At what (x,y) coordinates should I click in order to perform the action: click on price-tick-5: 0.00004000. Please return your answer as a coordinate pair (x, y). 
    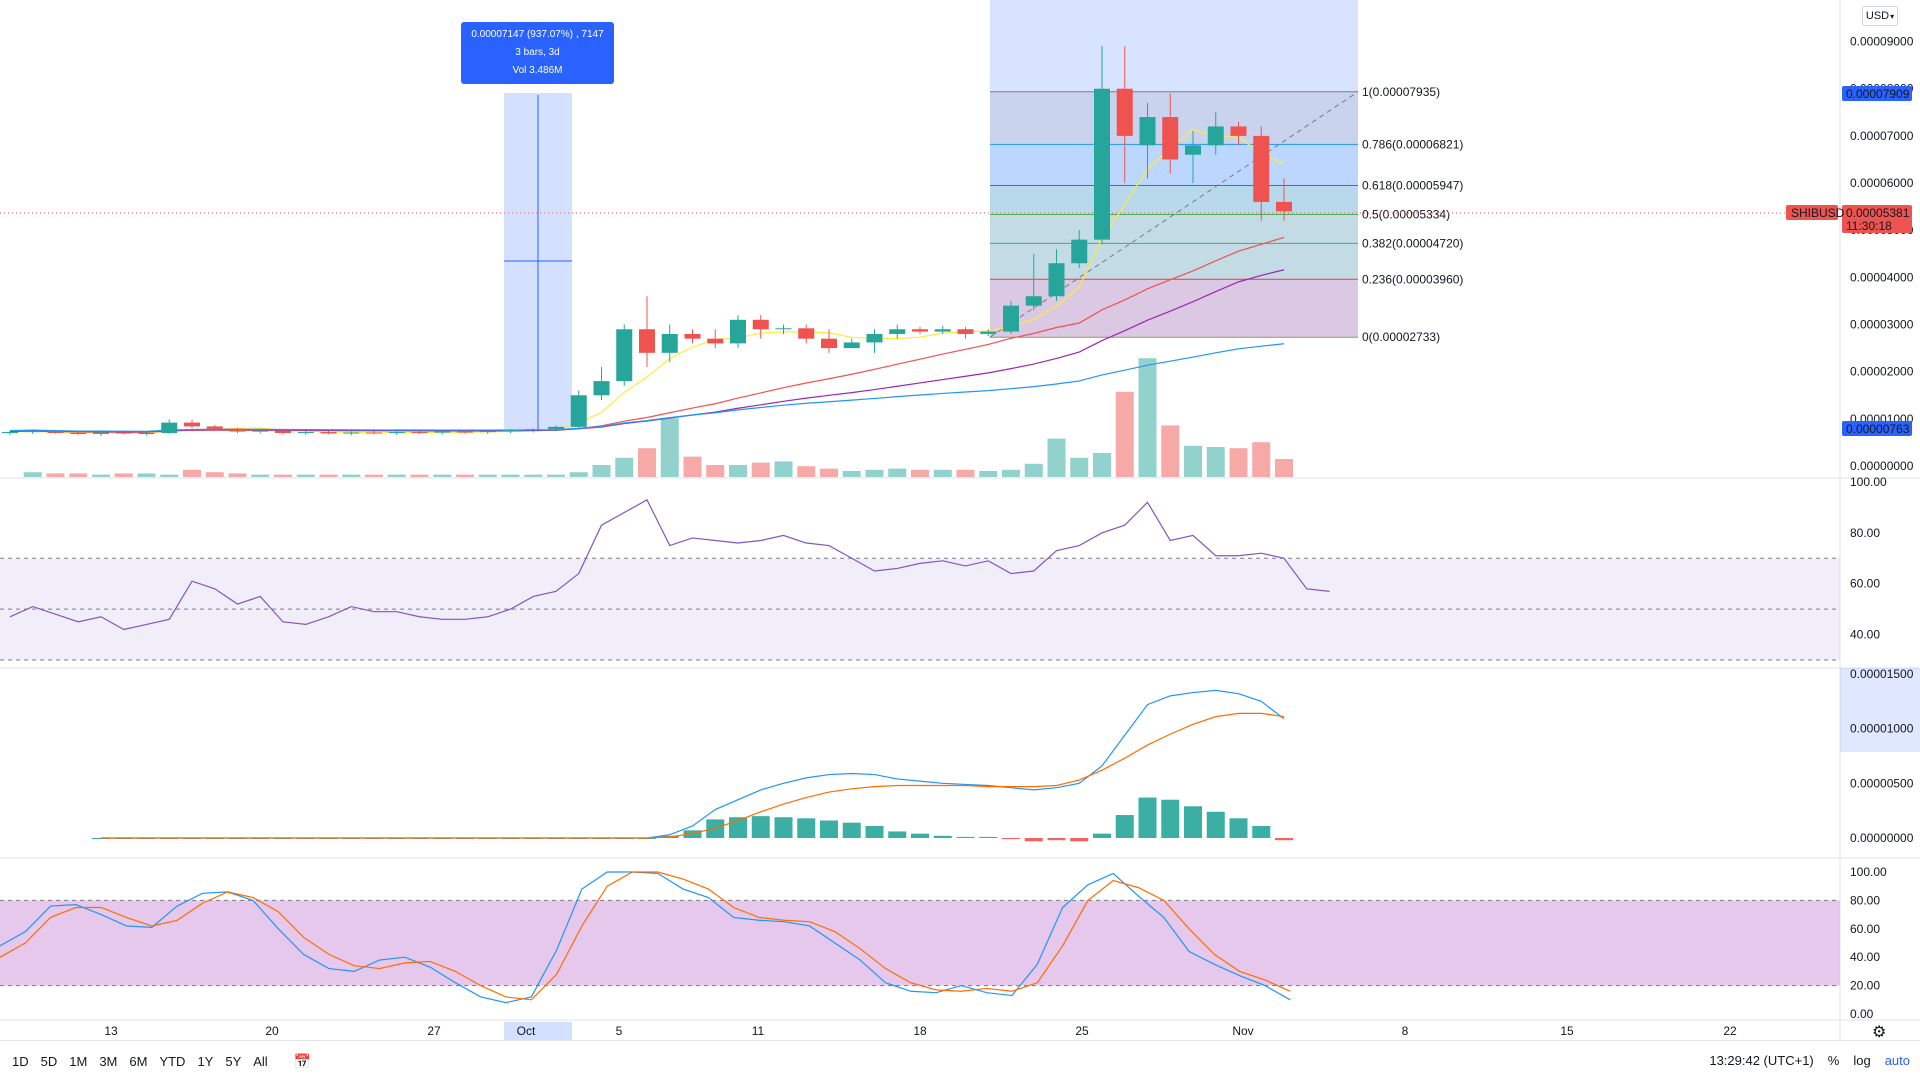
    Looking at the image, I should click on (1882, 277).